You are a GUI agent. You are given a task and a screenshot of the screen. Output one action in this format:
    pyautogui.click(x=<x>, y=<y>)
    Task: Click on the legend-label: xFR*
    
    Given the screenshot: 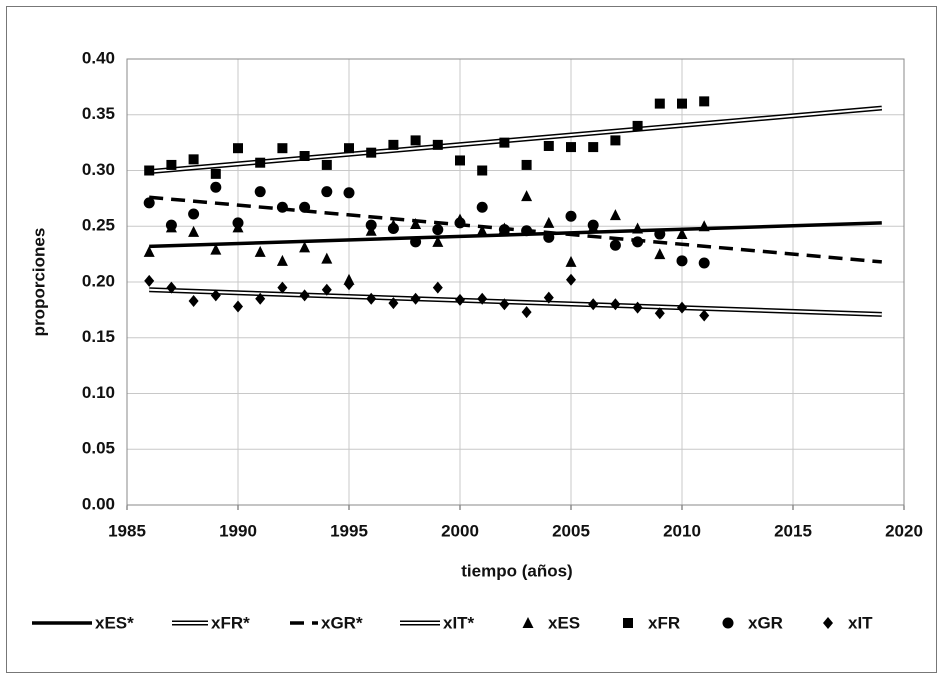 What is the action you would take?
    pyautogui.click(x=230, y=622)
    